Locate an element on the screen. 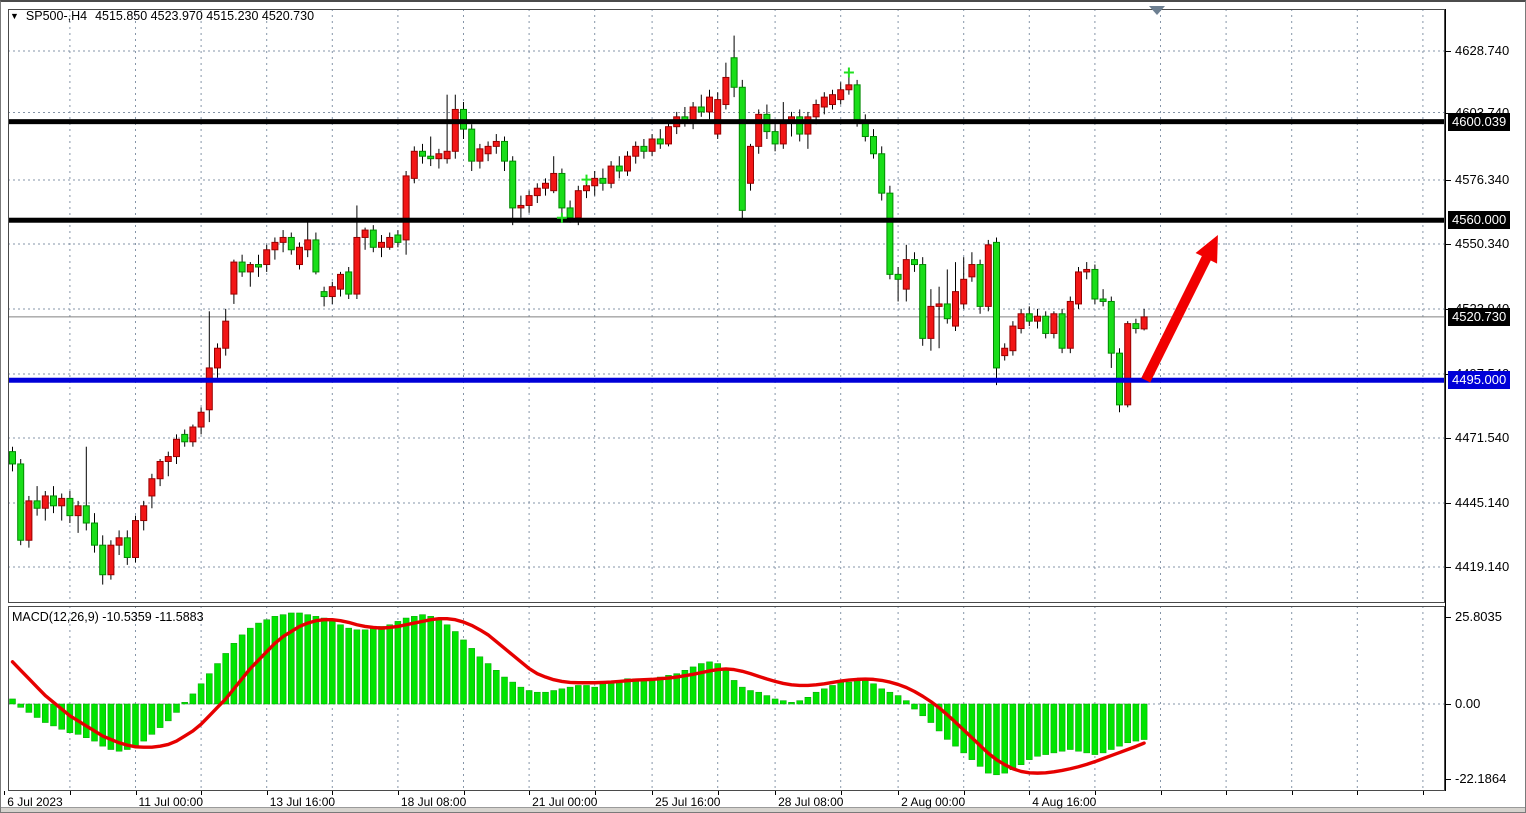 The image size is (1526, 813). up-arrow-annotation is located at coordinates (1179, 308).